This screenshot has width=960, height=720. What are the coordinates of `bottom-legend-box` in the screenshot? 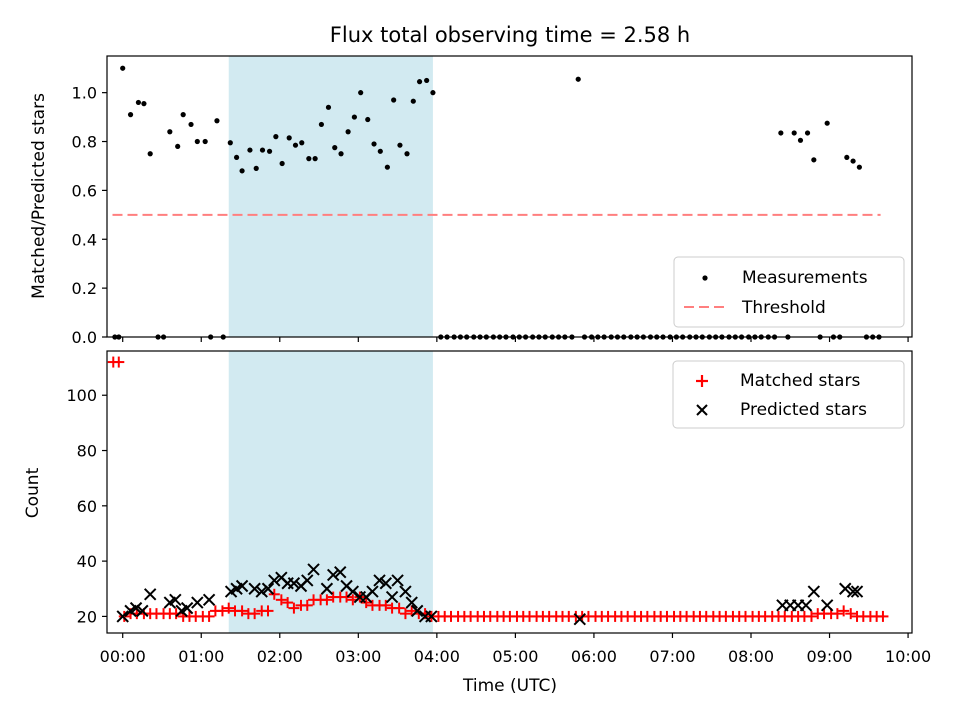 It's located at (788, 394).